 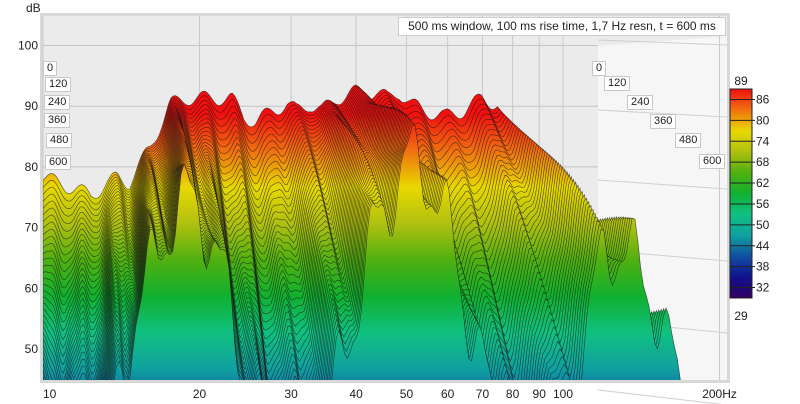 What do you see at coordinates (688, 140) in the screenshot?
I see `right-time-label: 480` at bounding box center [688, 140].